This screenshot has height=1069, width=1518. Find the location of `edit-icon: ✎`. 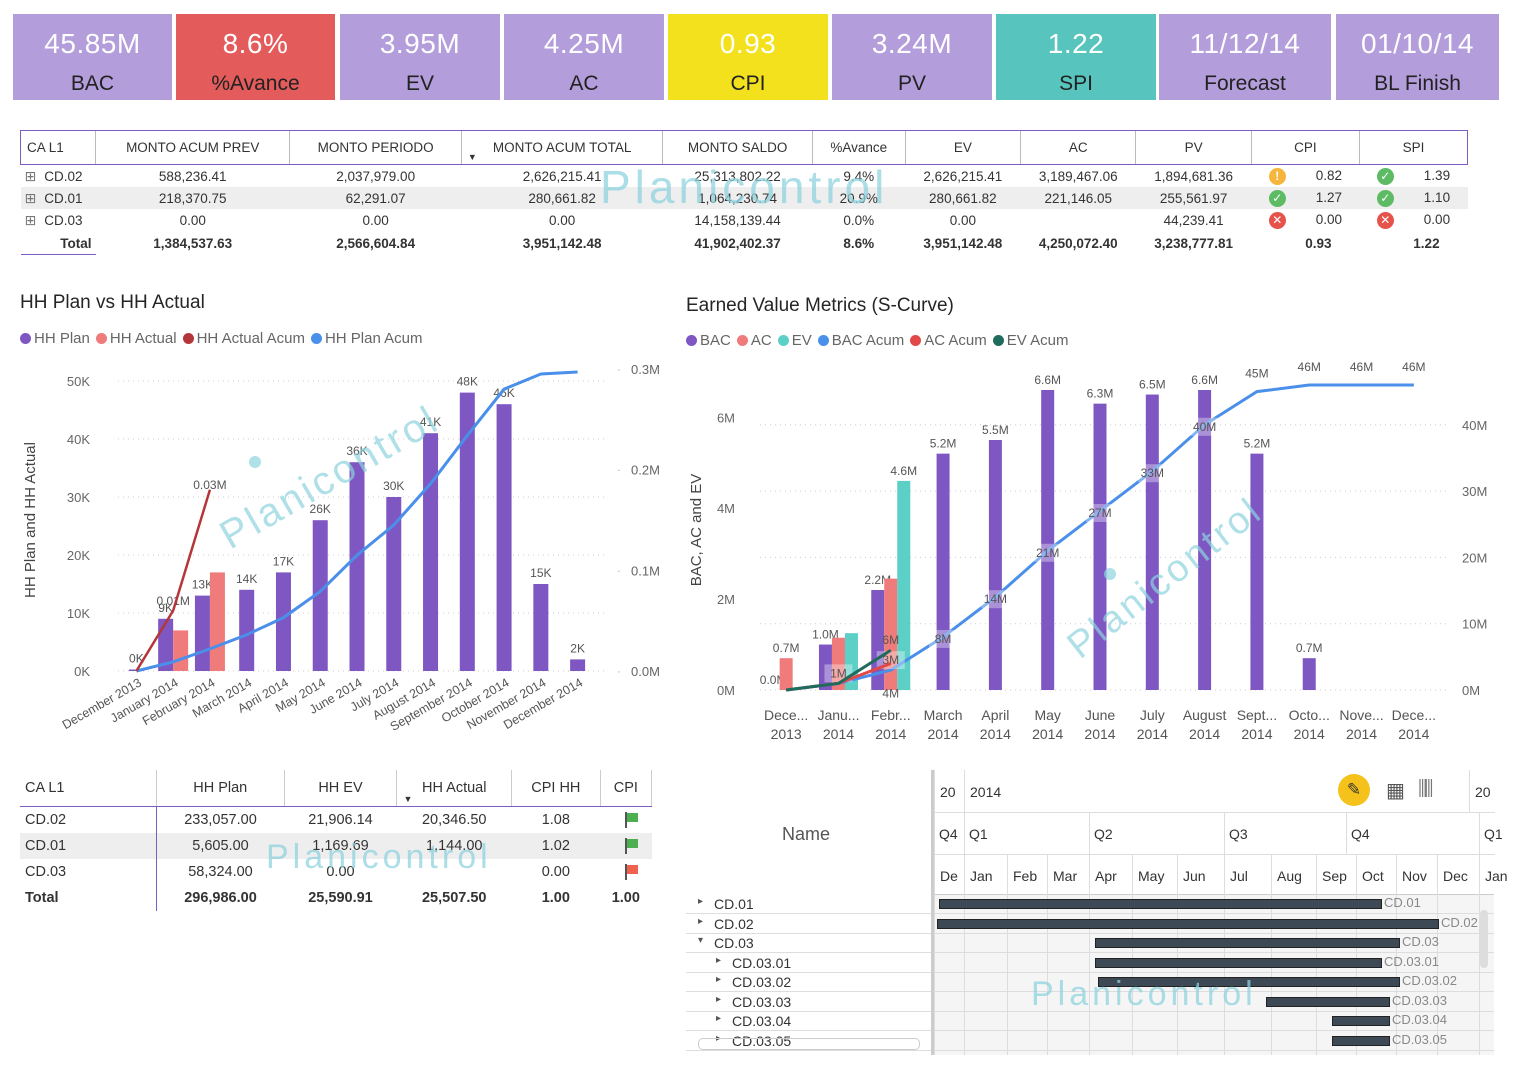

edit-icon: ✎ is located at coordinates (1354, 790).